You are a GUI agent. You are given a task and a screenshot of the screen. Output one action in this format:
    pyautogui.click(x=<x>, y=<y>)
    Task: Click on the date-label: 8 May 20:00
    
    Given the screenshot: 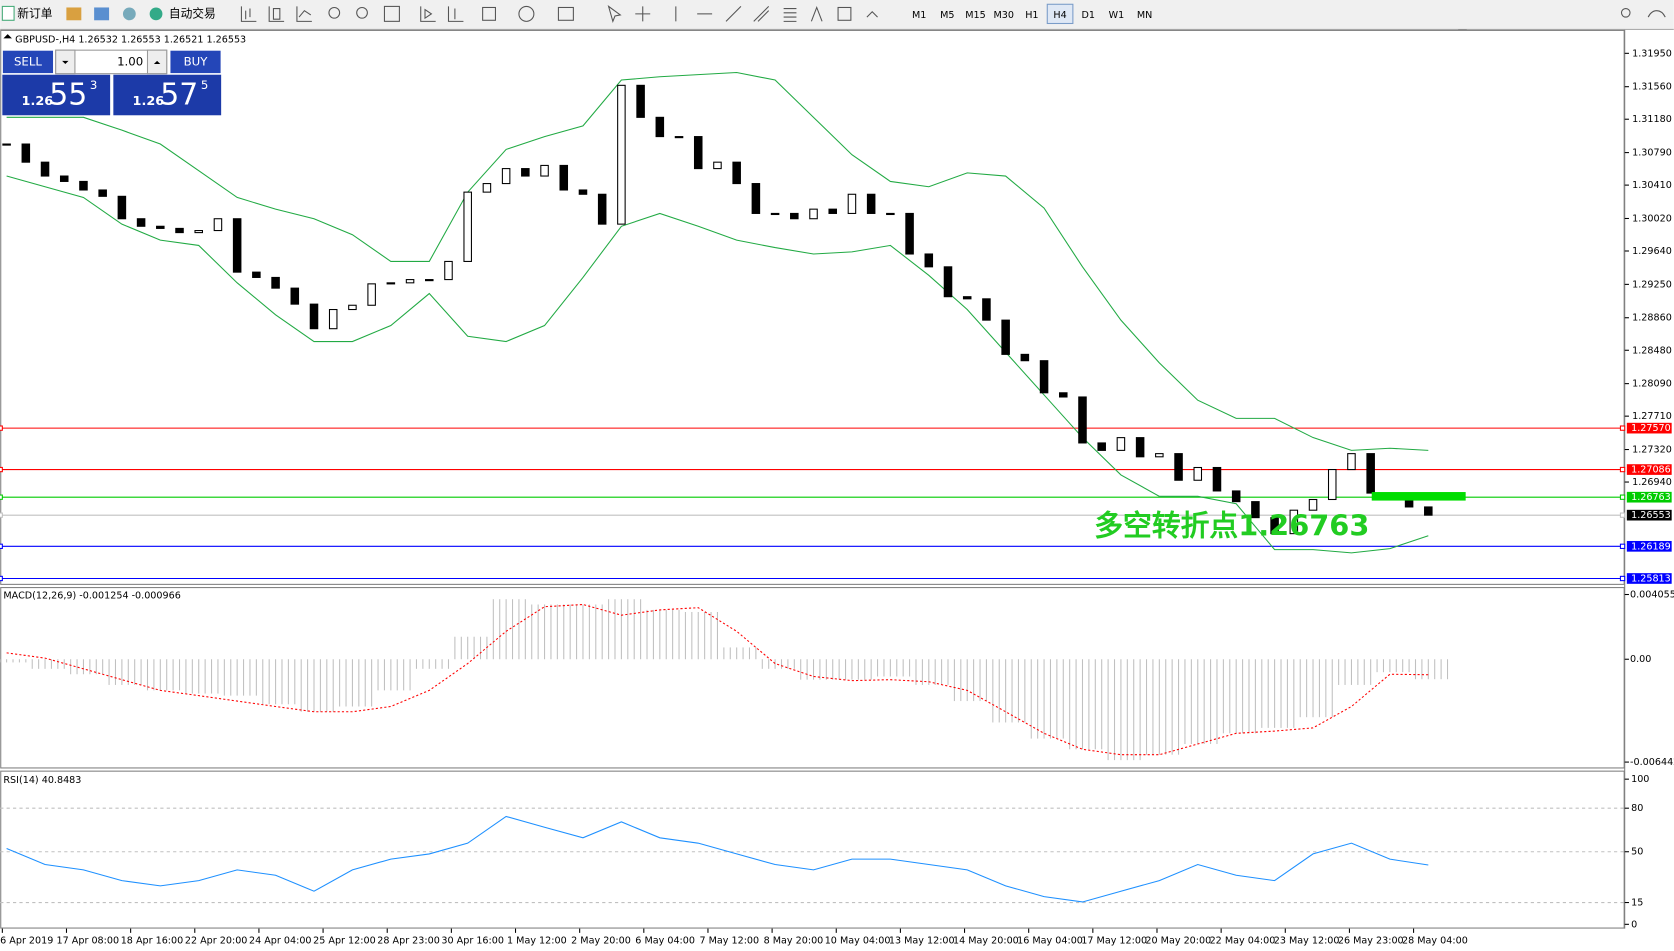 What is the action you would take?
    pyautogui.click(x=794, y=940)
    